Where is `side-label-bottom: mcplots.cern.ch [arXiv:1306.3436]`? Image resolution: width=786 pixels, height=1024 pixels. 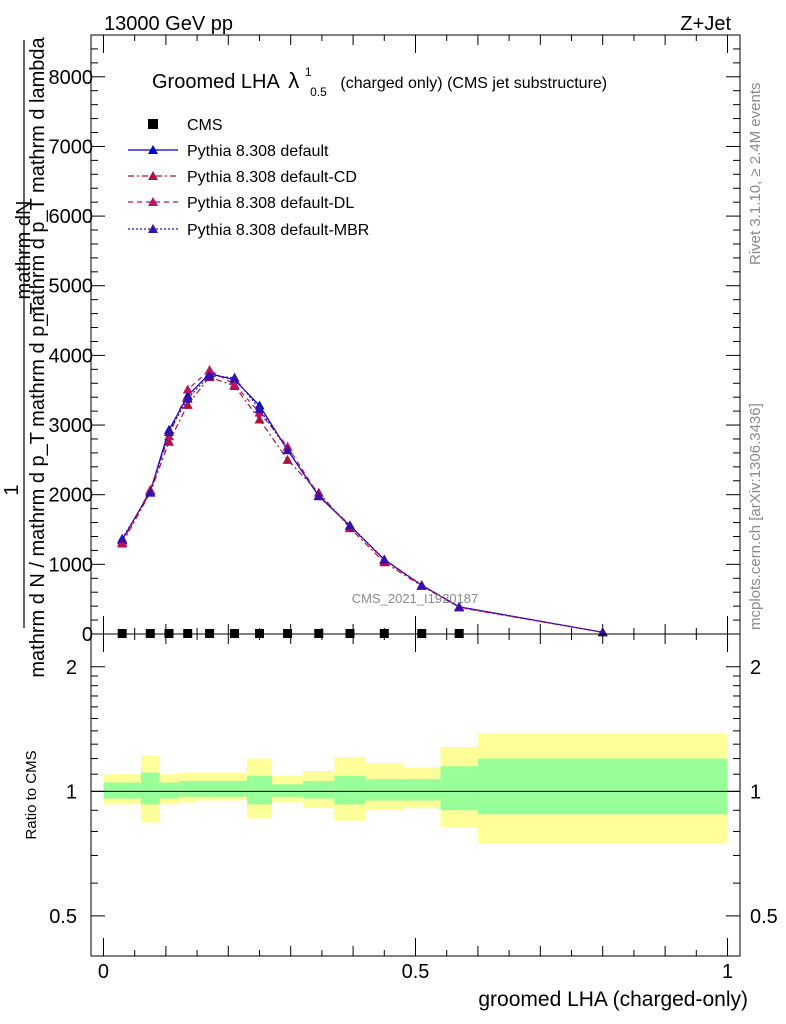
side-label-bottom: mcplots.cern.ch [arXiv:1306.3436] is located at coordinates (755, 516).